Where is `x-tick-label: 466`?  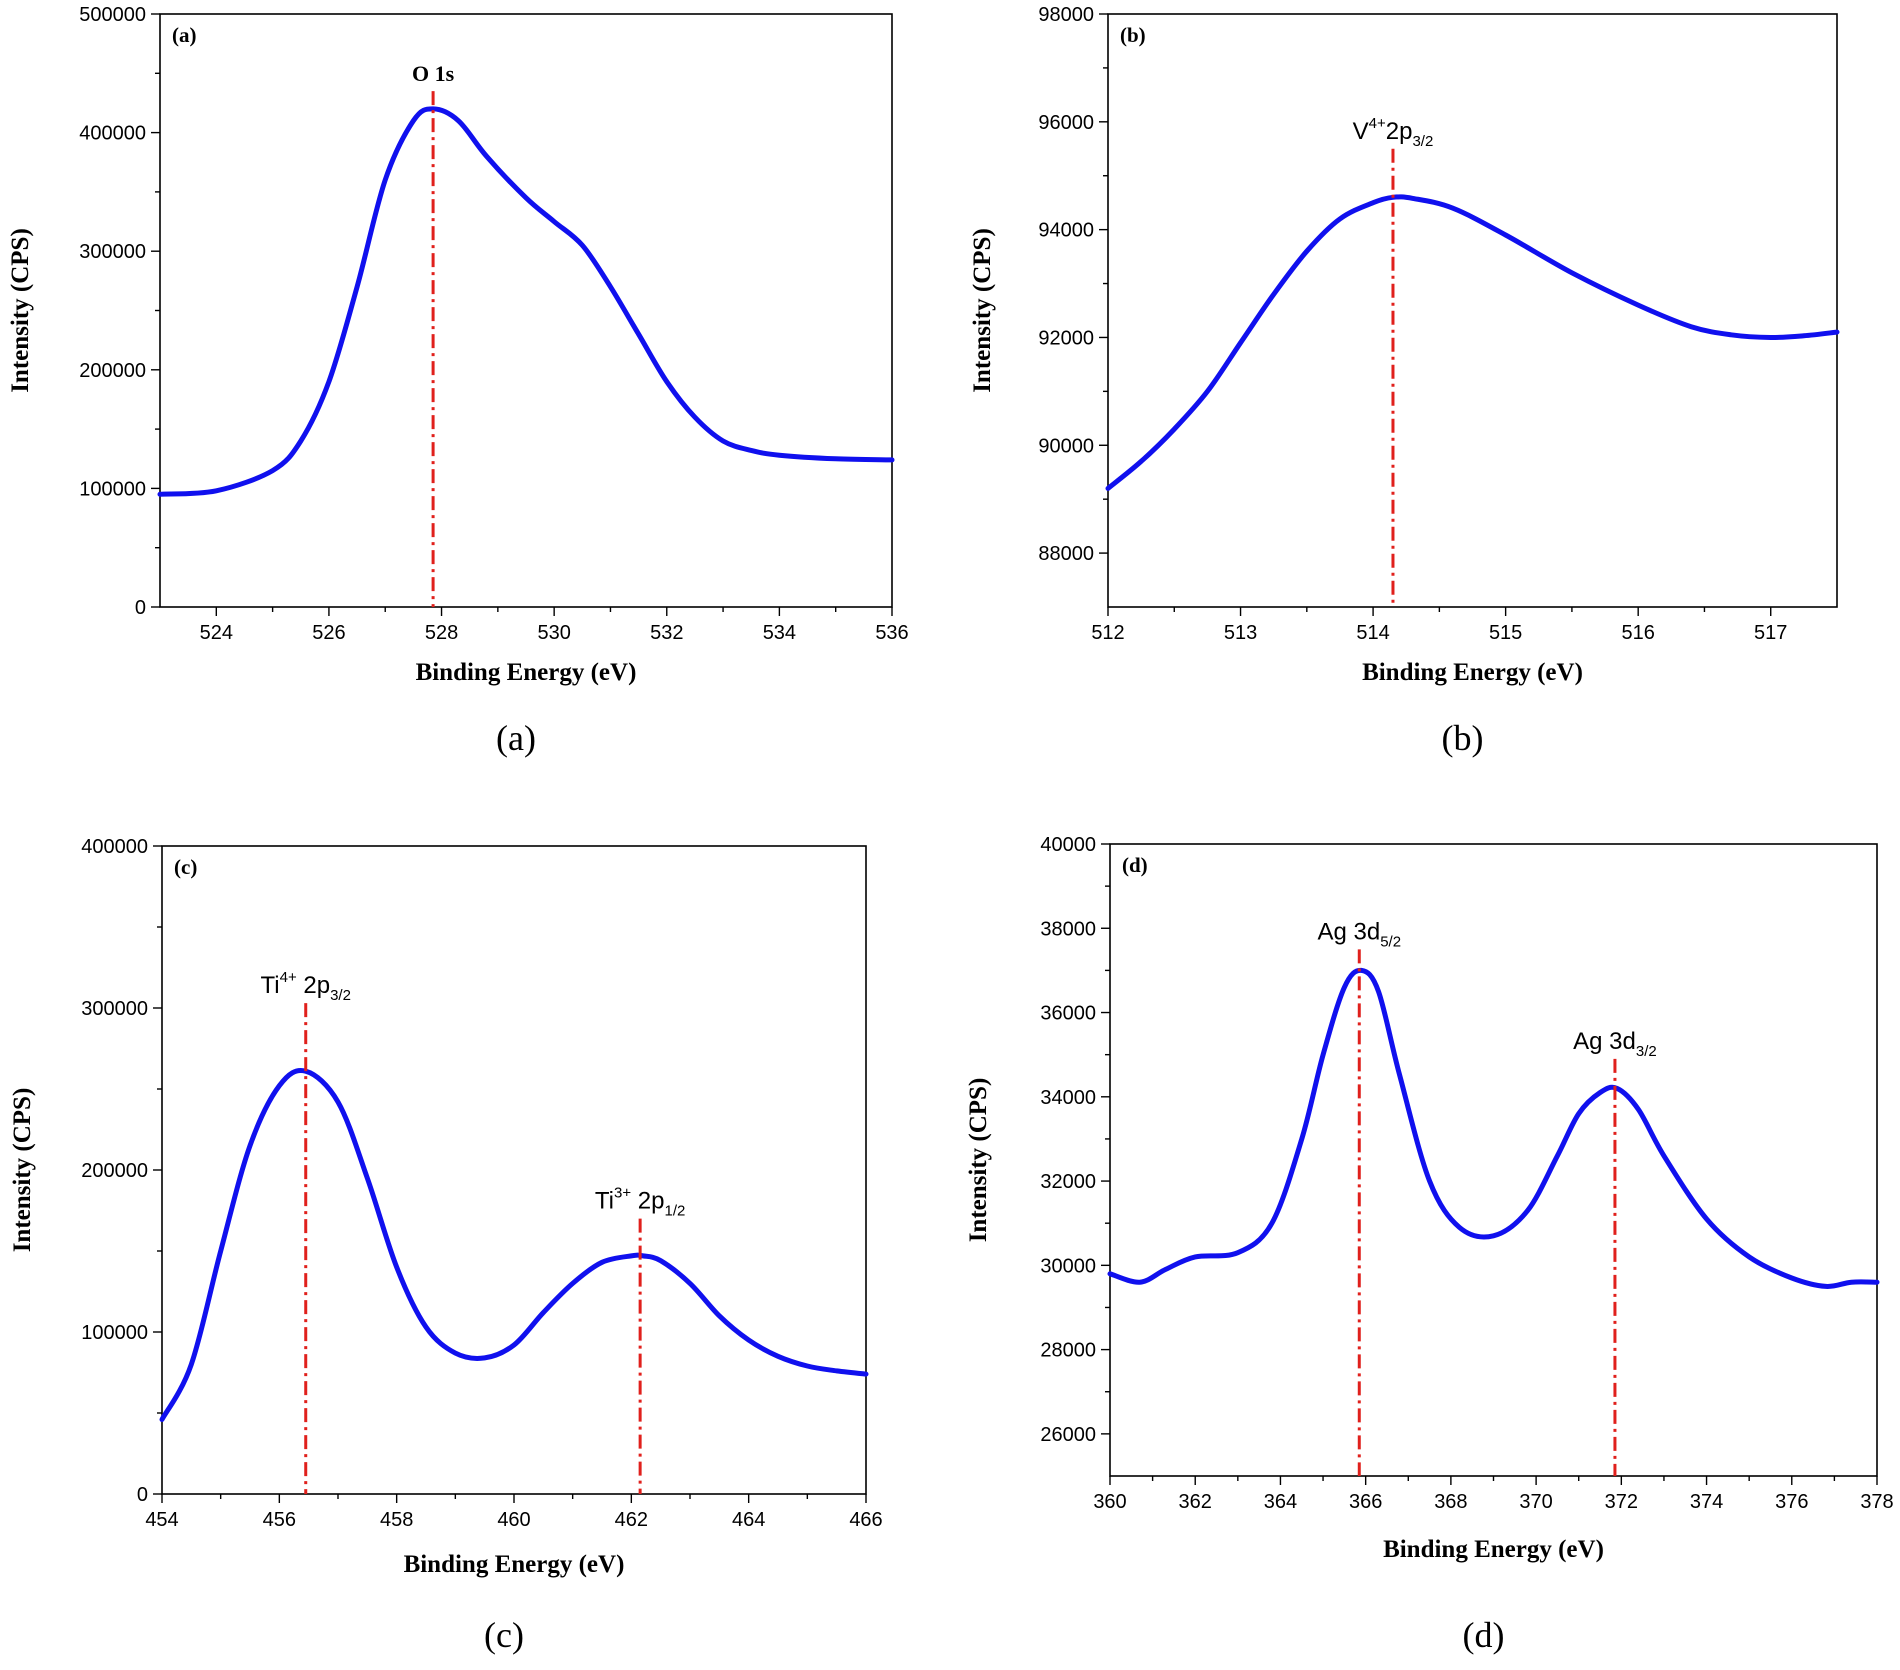 x-tick-label: 466 is located at coordinates (865, 1520).